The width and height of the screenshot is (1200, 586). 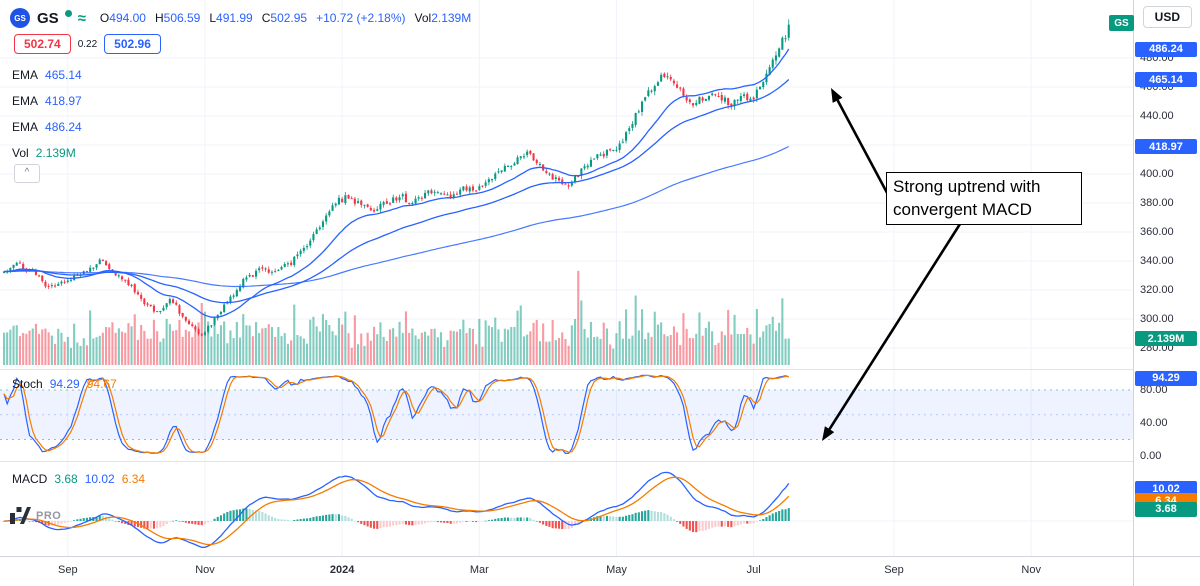 I want to click on stoch-tick: 0.00, so click(x=1151, y=456).